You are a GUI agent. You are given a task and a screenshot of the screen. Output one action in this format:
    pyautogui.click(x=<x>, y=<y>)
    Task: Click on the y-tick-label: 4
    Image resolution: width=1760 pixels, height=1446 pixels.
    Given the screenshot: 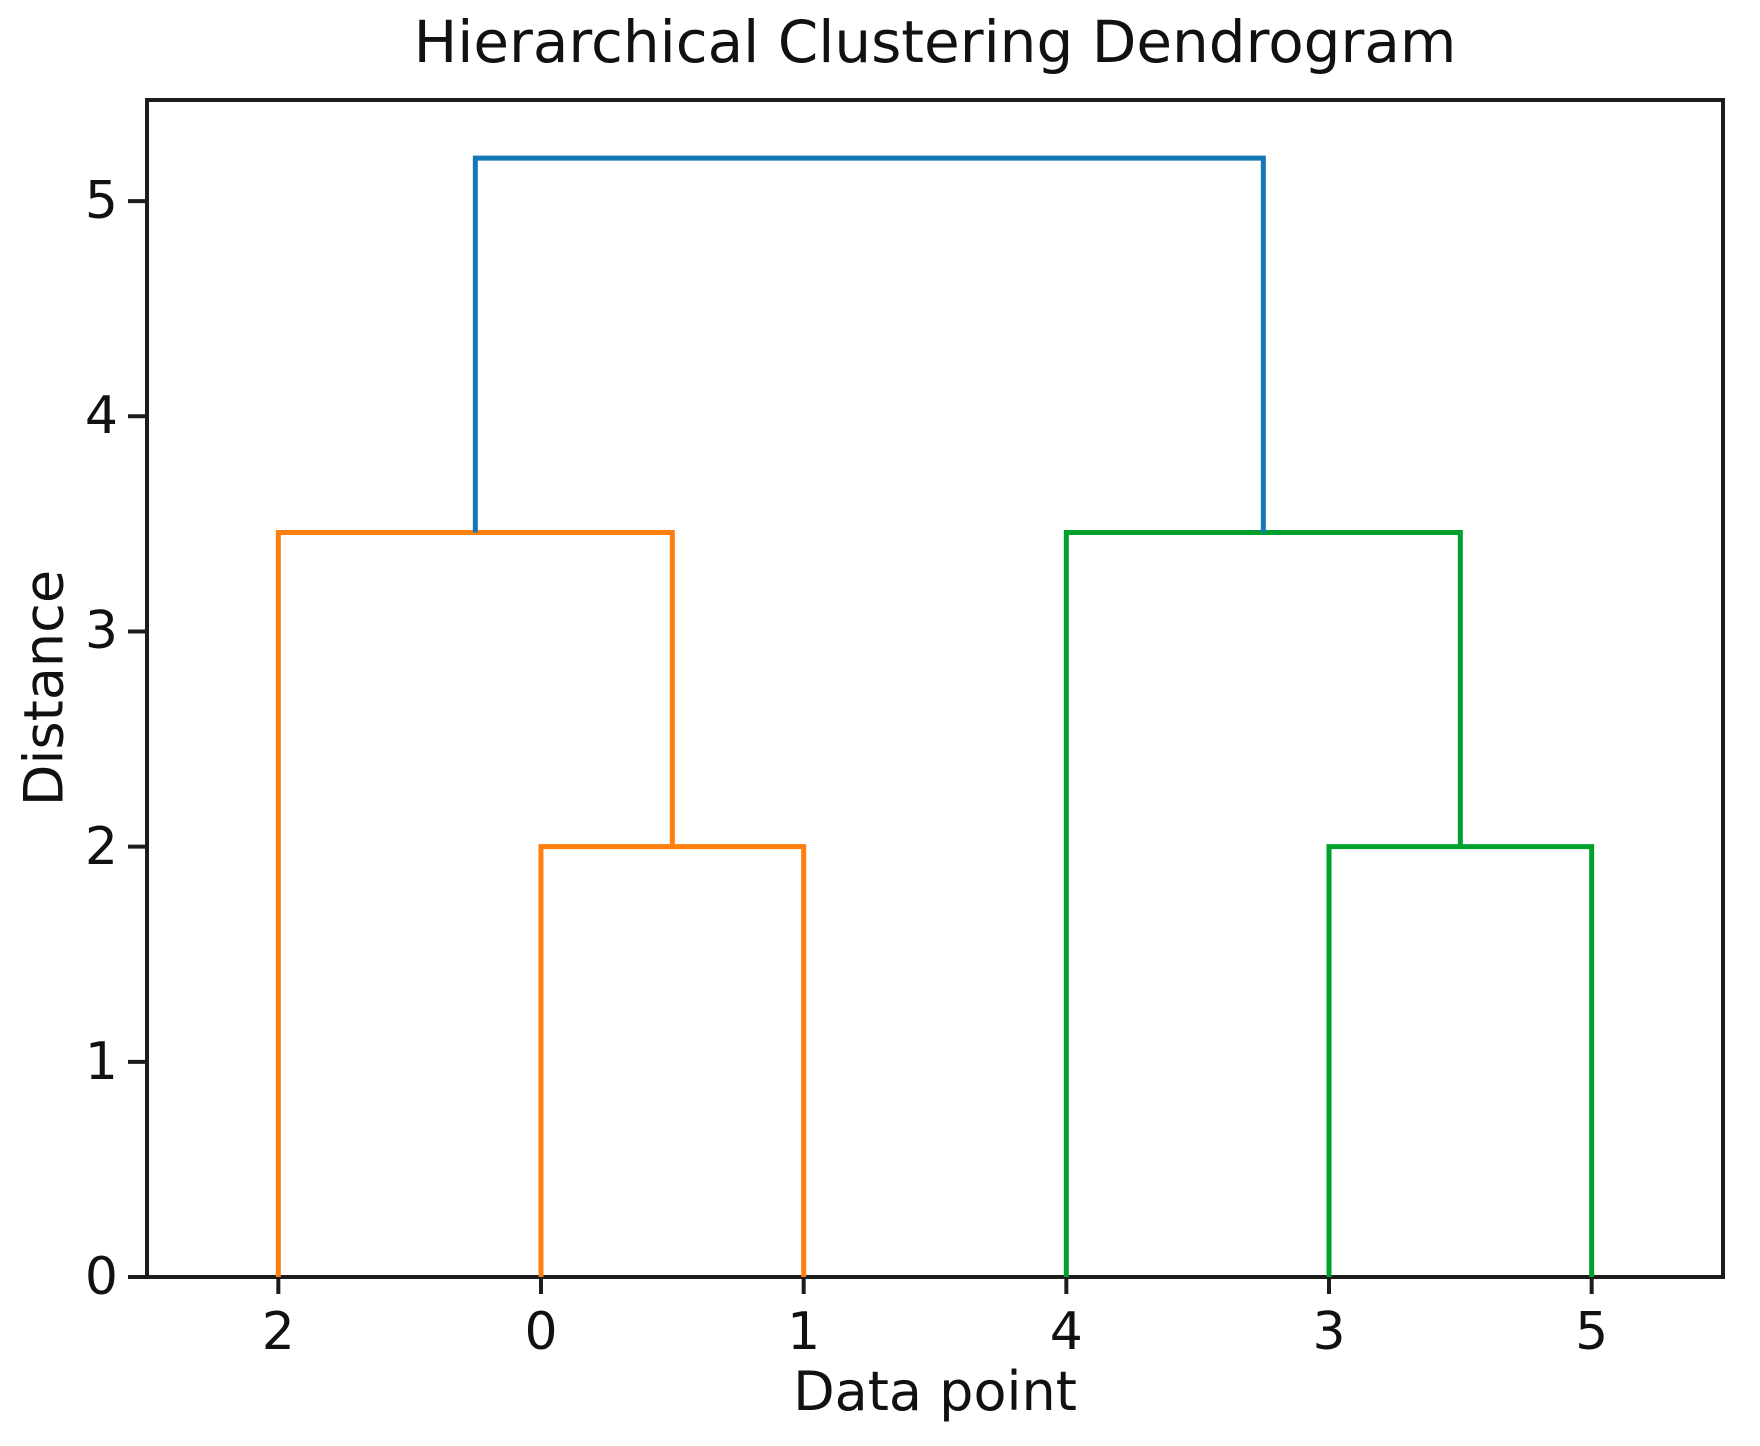 What is the action you would take?
    pyautogui.click(x=101, y=416)
    